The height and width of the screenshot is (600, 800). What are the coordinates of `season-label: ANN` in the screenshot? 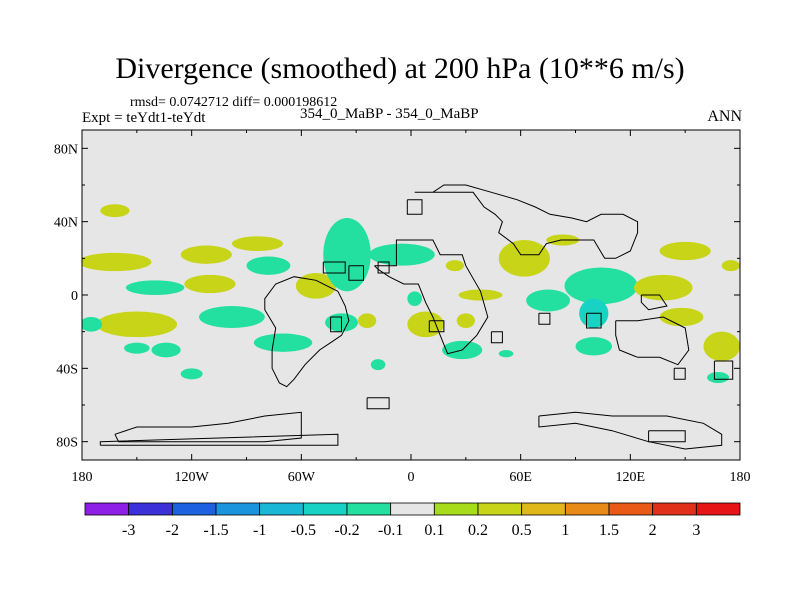 It's located at (724, 116).